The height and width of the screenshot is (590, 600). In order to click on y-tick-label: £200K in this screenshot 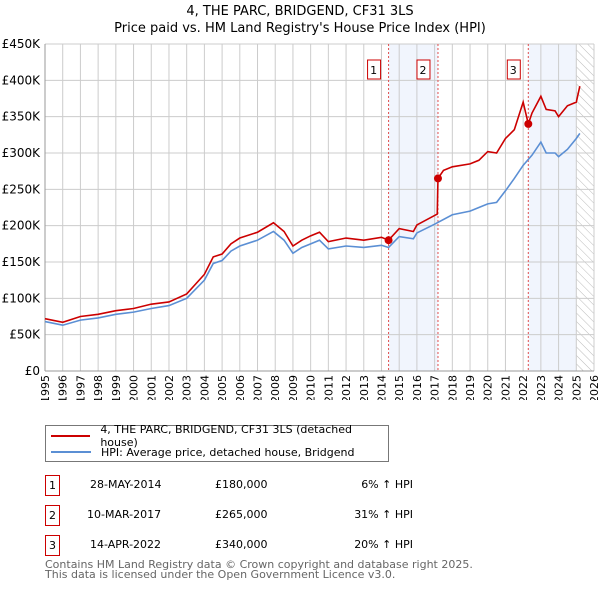, I will do `click(22, 226)`.